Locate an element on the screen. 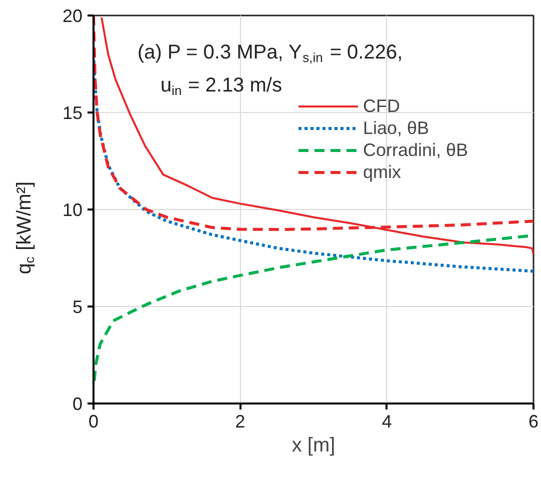 The height and width of the screenshot is (483, 541). legend-label: qmix is located at coordinates (382, 172).